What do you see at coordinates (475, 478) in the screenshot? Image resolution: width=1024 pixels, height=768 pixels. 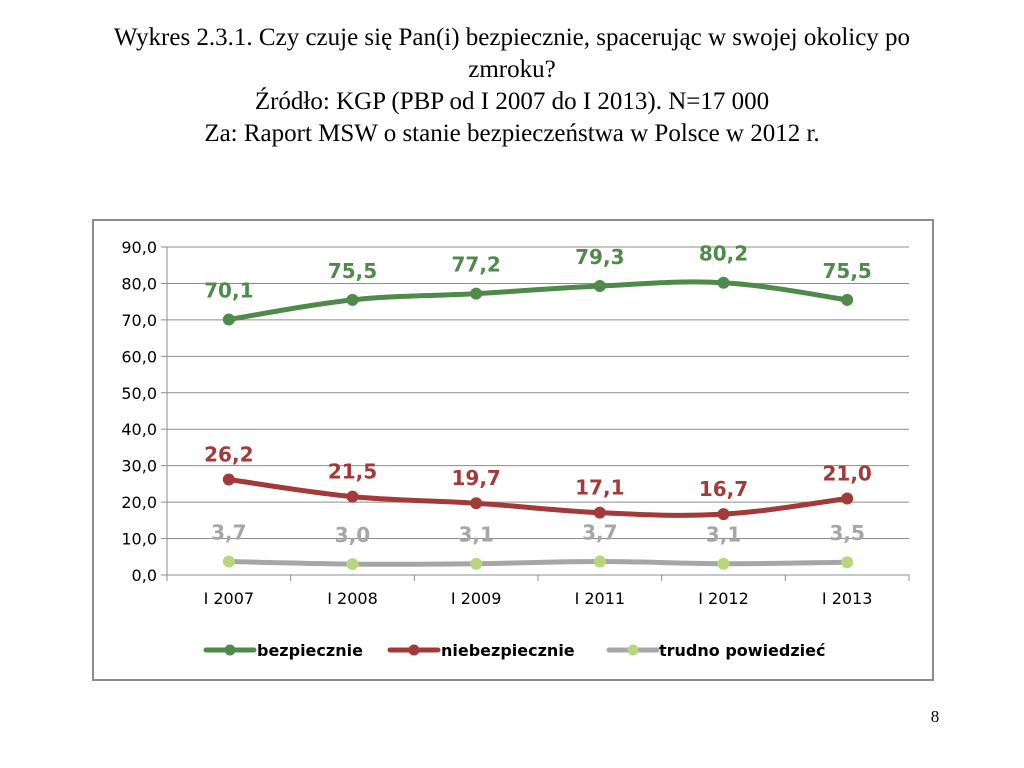 I see `data-label: 19,7` at bounding box center [475, 478].